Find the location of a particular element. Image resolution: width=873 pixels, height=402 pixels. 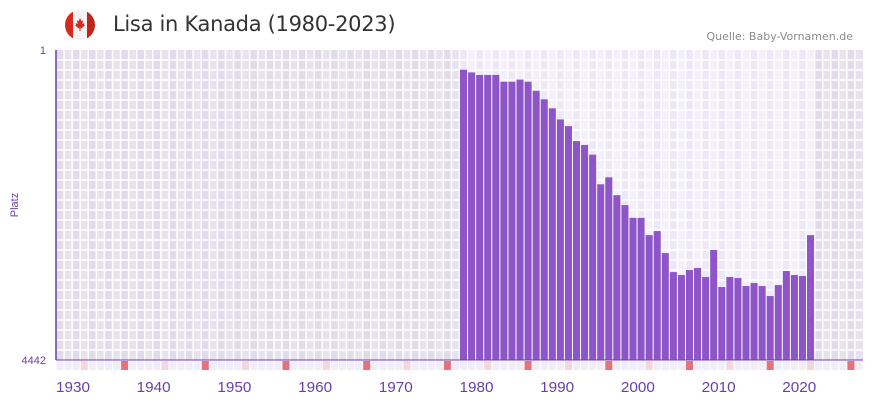

bar-1985 is located at coordinates (504, 220).